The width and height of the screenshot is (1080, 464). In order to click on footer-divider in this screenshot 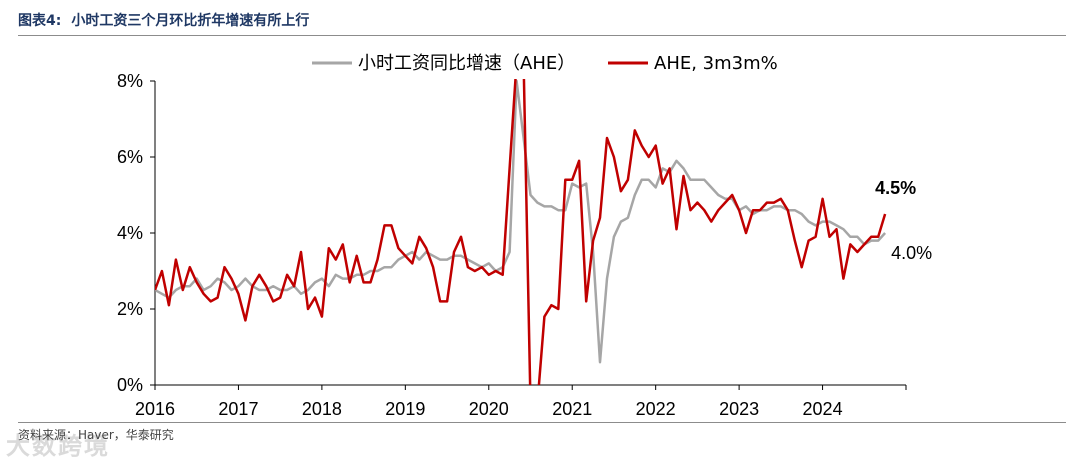, I will do `click(542, 422)`.